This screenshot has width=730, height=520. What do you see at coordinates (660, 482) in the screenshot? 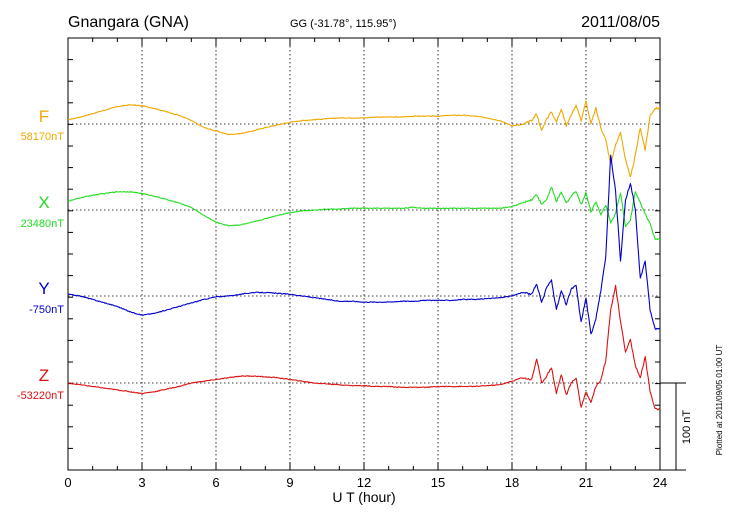
I see `x-tick-label: 24` at bounding box center [660, 482].